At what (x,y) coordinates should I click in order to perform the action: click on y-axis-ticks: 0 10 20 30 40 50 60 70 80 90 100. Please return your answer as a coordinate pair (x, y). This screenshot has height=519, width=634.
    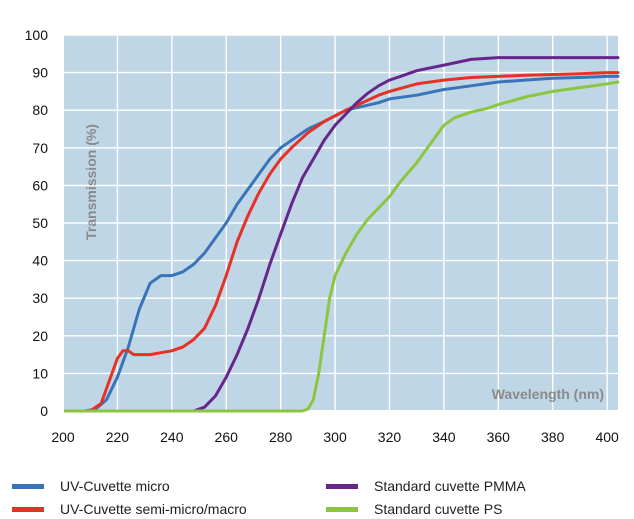
    Looking at the image, I should click on (37, 223).